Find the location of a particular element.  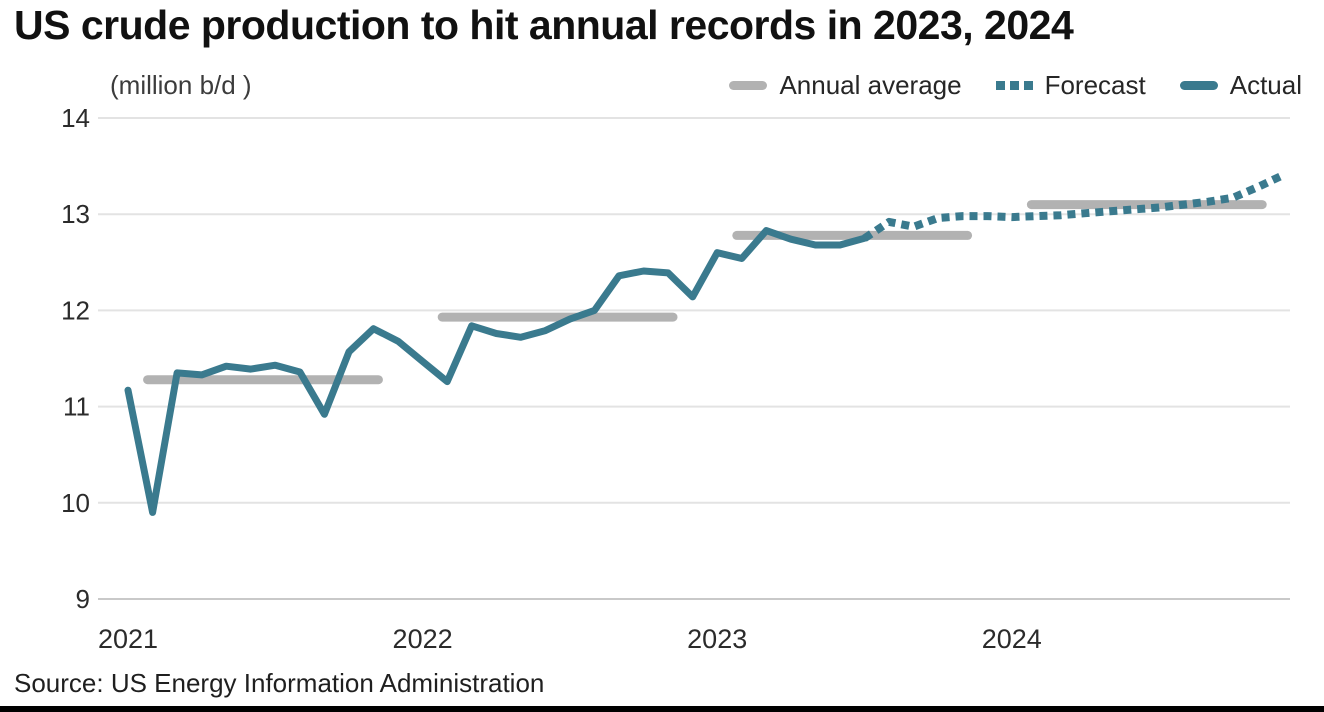

y-axis-tick-label: 13 is located at coordinates (75, 214).